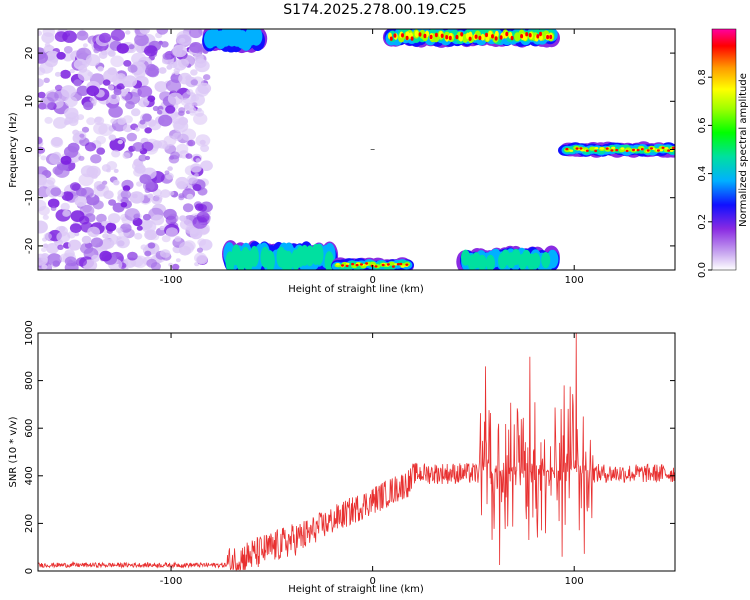 The image size is (750, 600). Describe the element at coordinates (702, 77) in the screenshot. I see `colorbar-tick-label: 0.8` at that location.